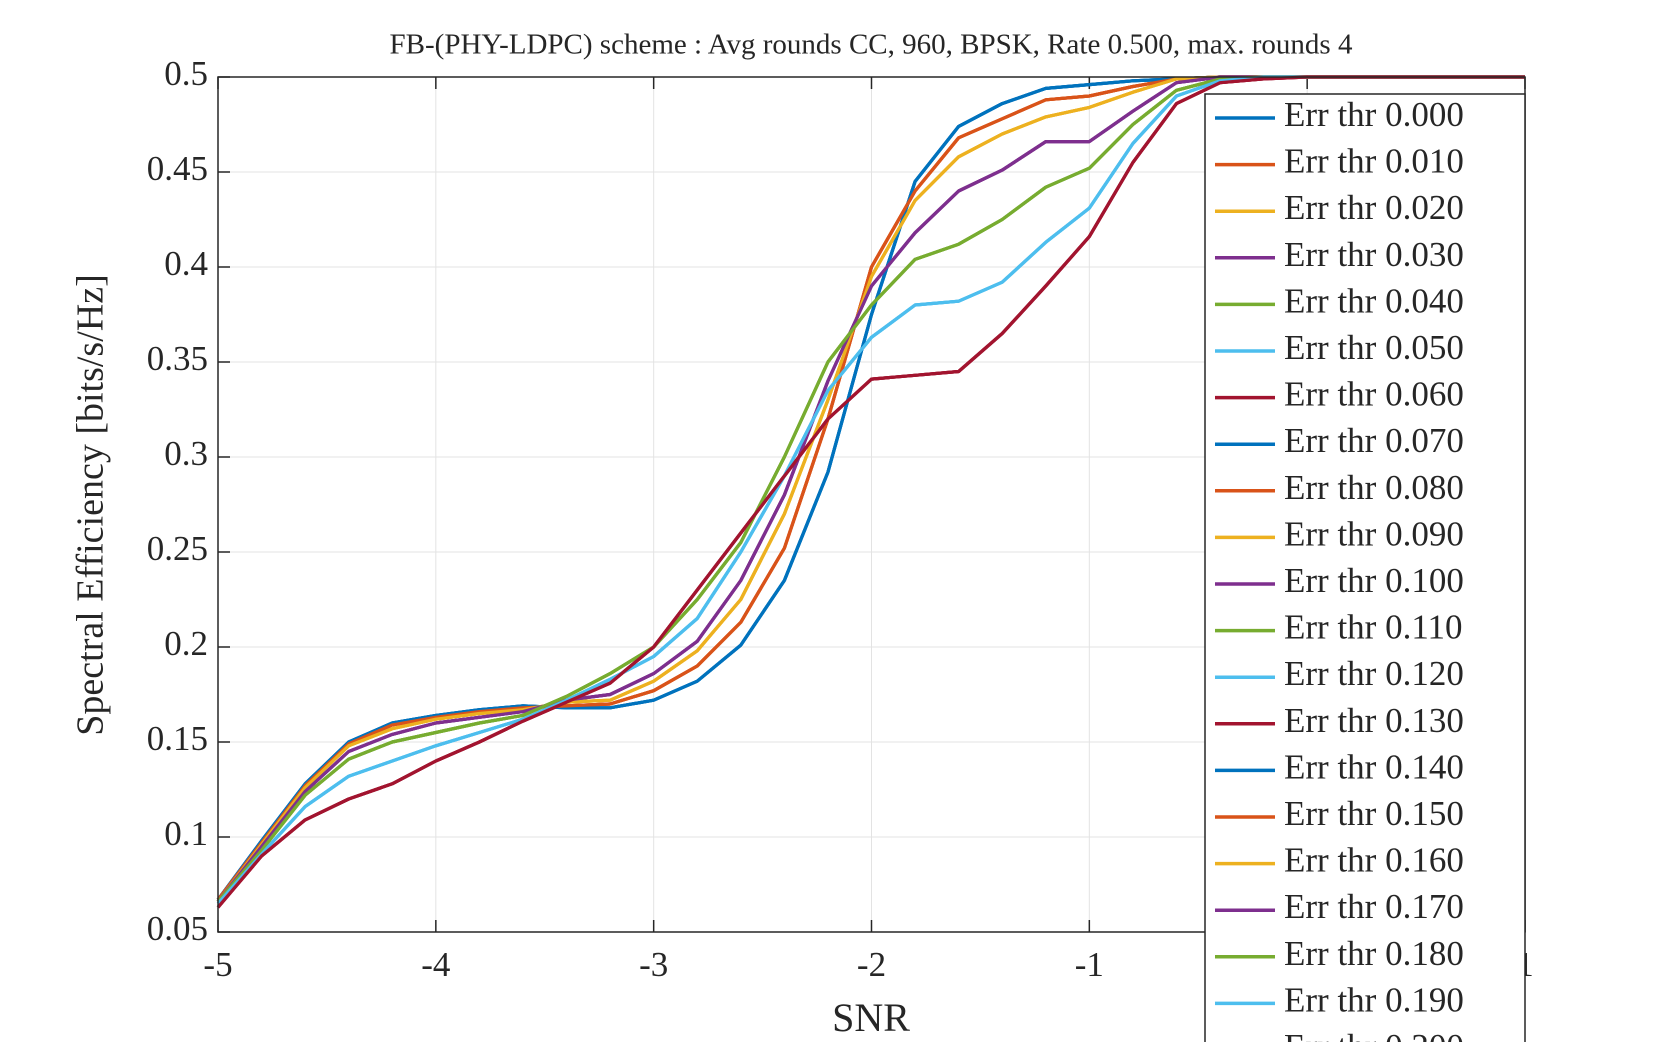 The width and height of the screenshot is (1667, 1042). I want to click on legend-label: Err thr 0.020, so click(1374, 207).